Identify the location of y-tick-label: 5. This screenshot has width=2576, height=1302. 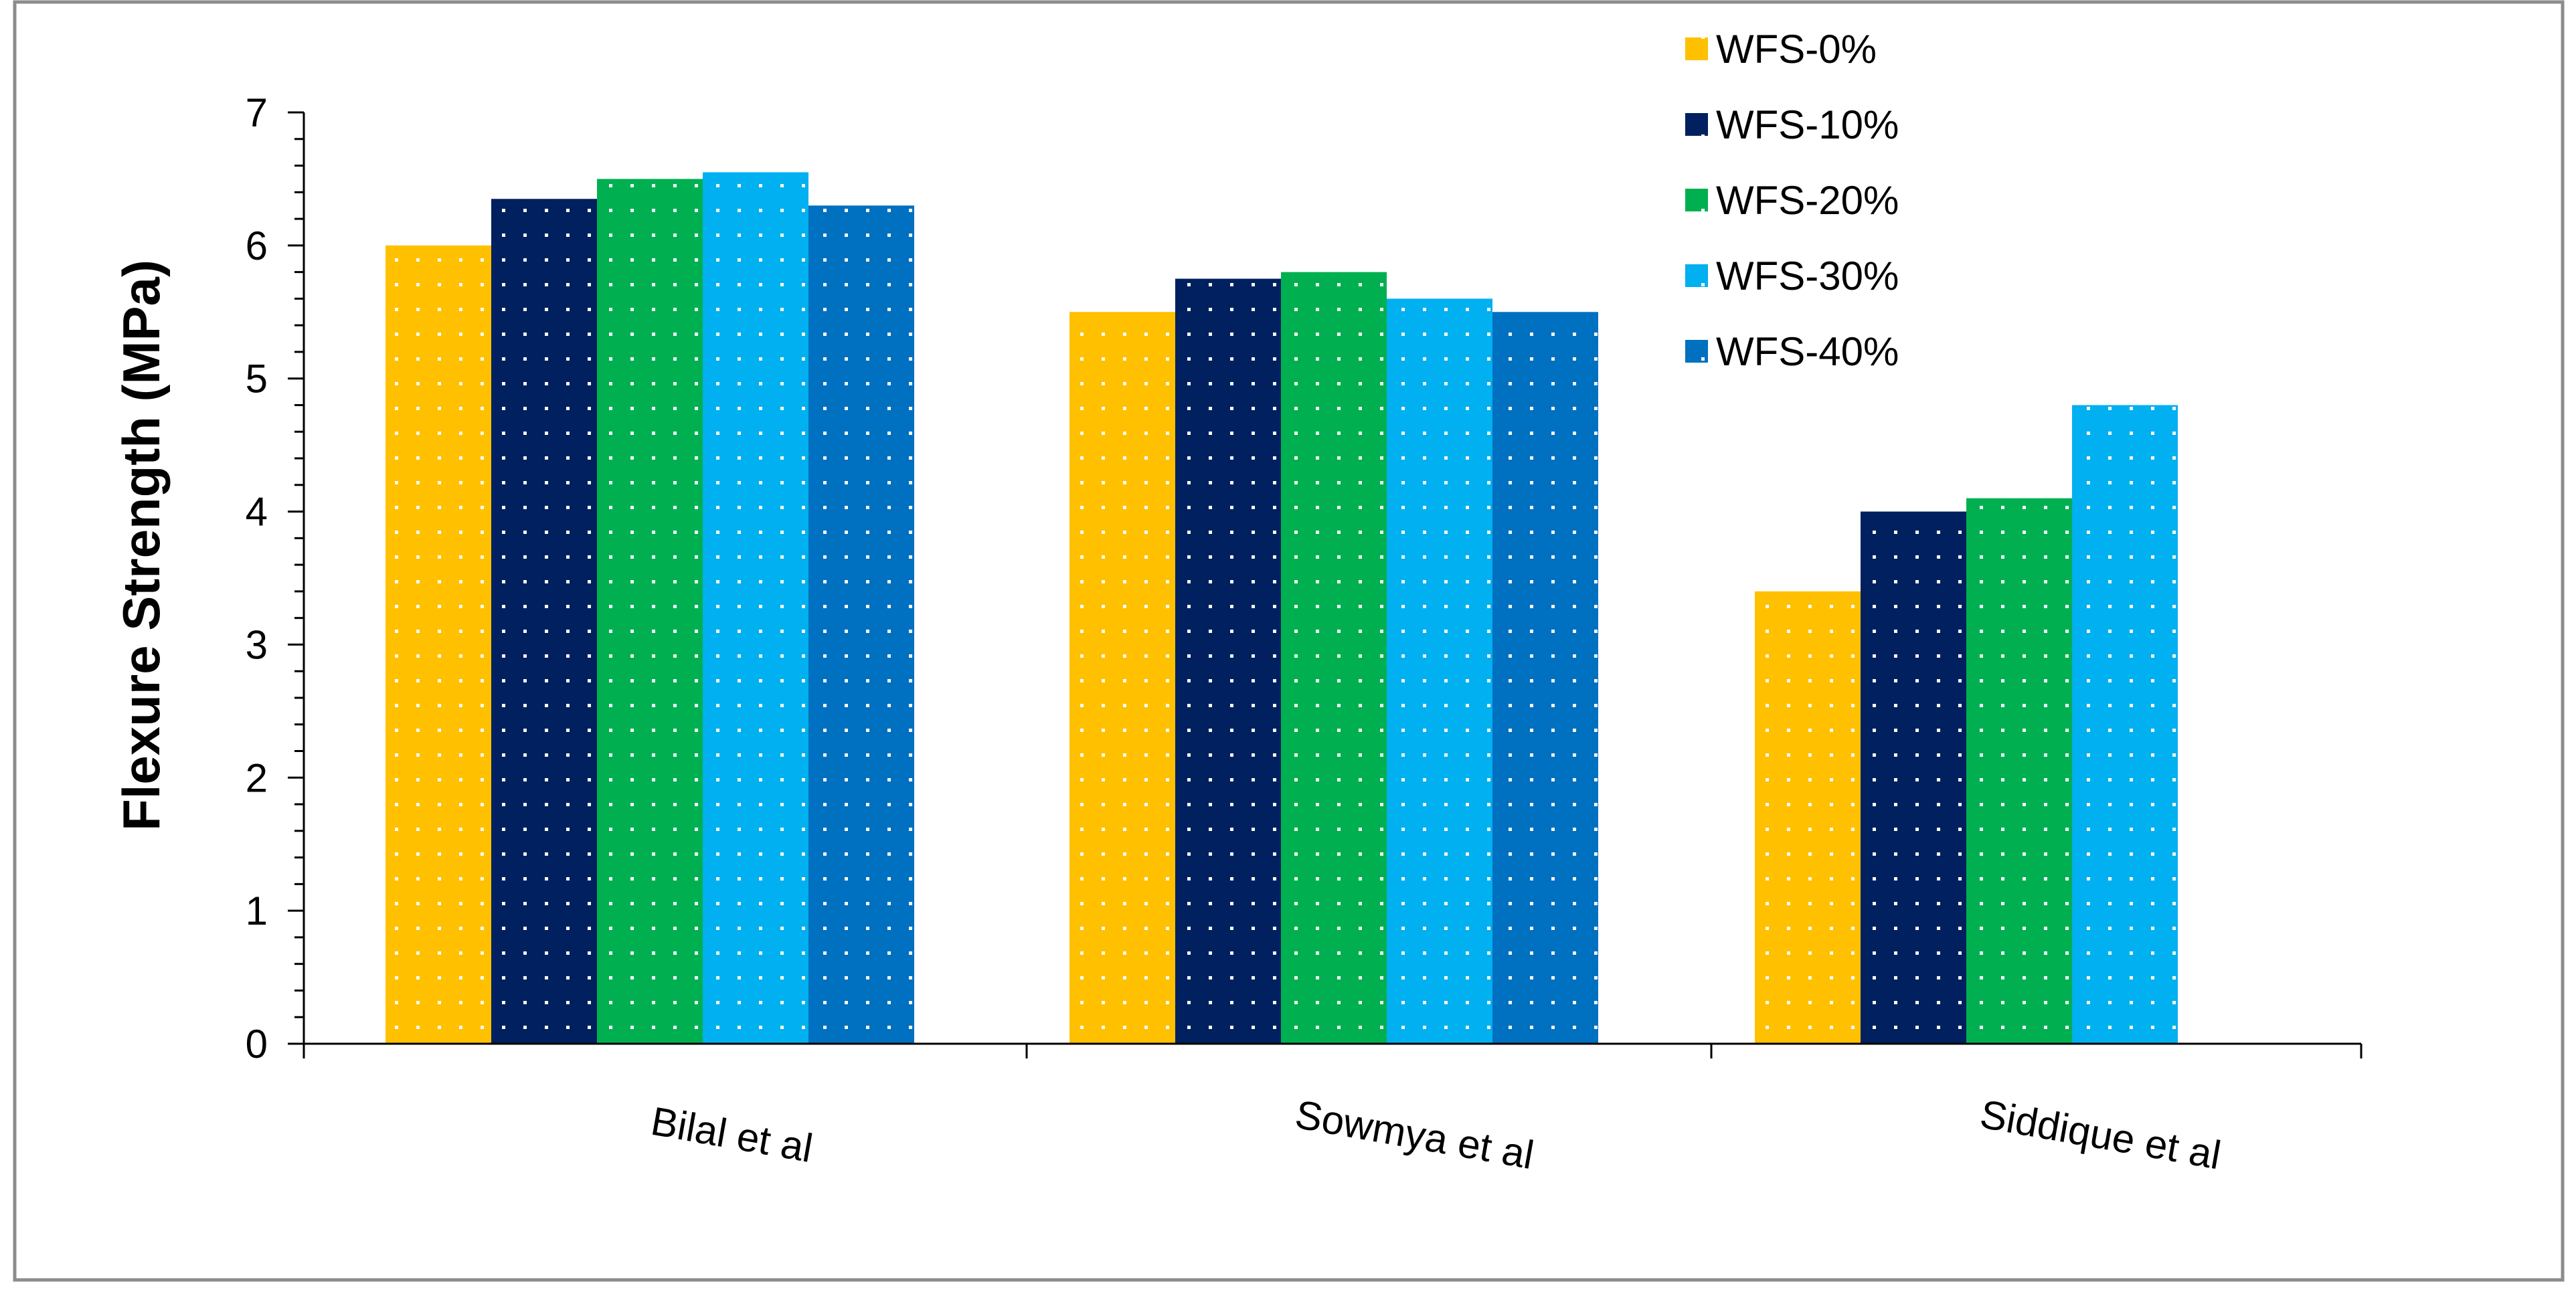
(257, 379).